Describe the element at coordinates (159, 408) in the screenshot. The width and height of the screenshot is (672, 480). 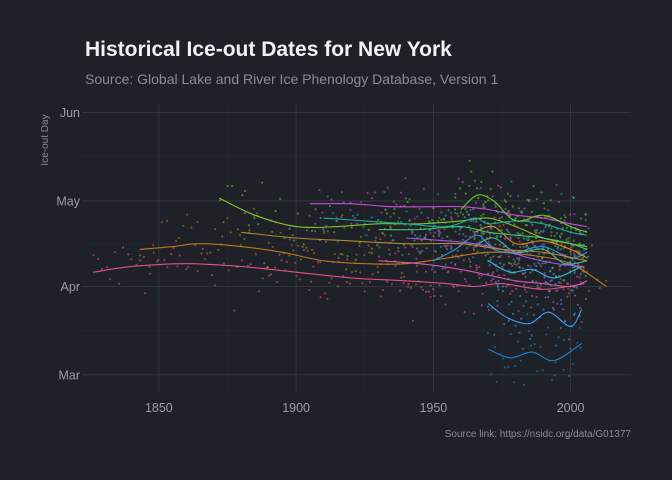
I see `x-tick-label: 1850` at that location.